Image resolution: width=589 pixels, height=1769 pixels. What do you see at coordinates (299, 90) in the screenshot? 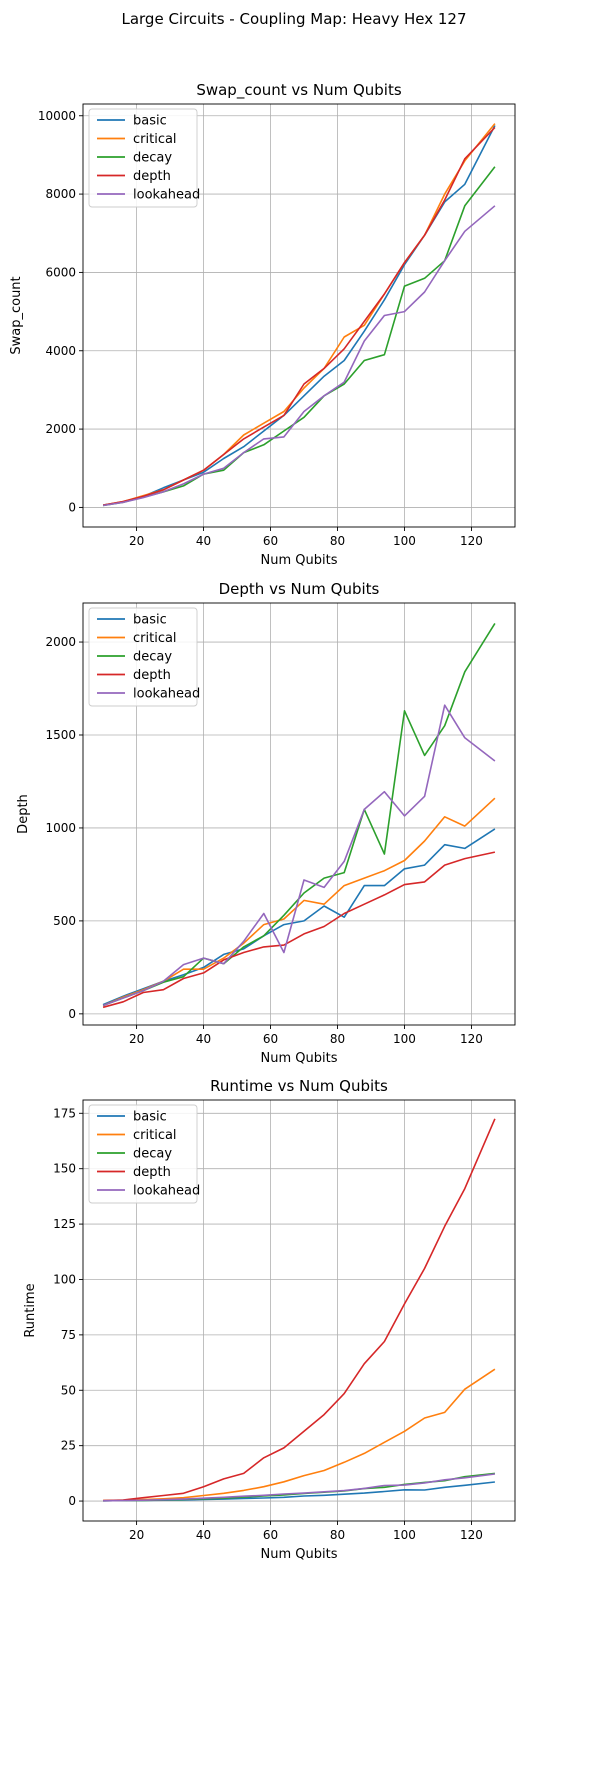
I see `chart-title: Swap_count vs Num Qubits` at bounding box center [299, 90].